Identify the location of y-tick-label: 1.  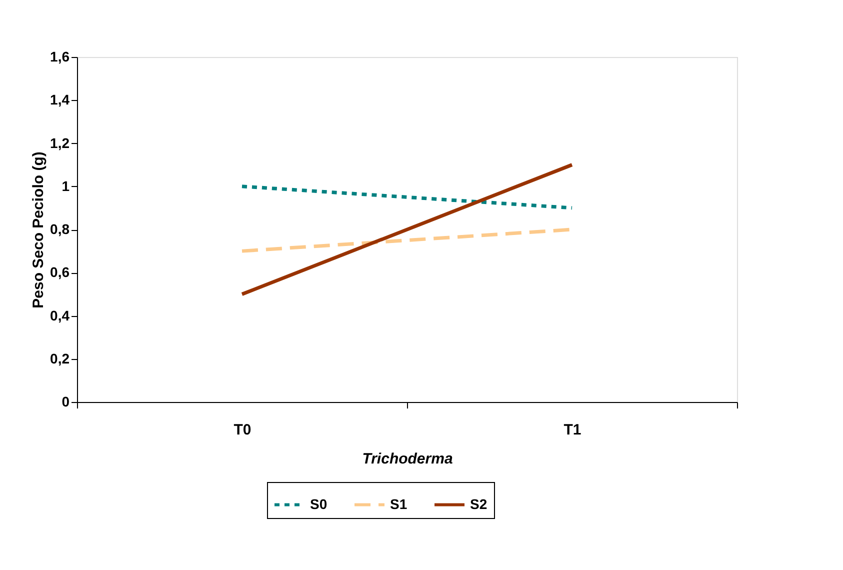
(66, 186).